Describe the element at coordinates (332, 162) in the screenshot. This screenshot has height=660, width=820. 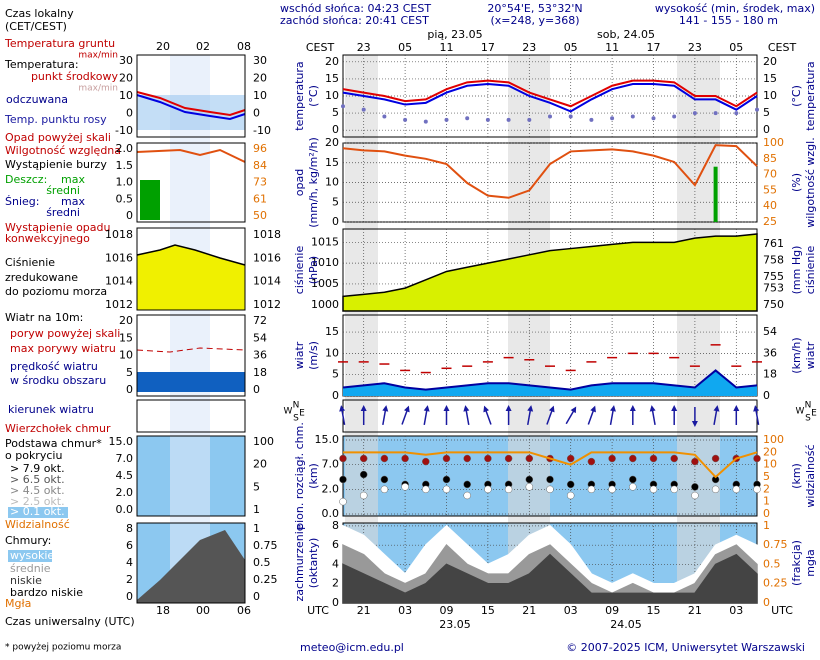
I see `y-tick-label: 15` at that location.